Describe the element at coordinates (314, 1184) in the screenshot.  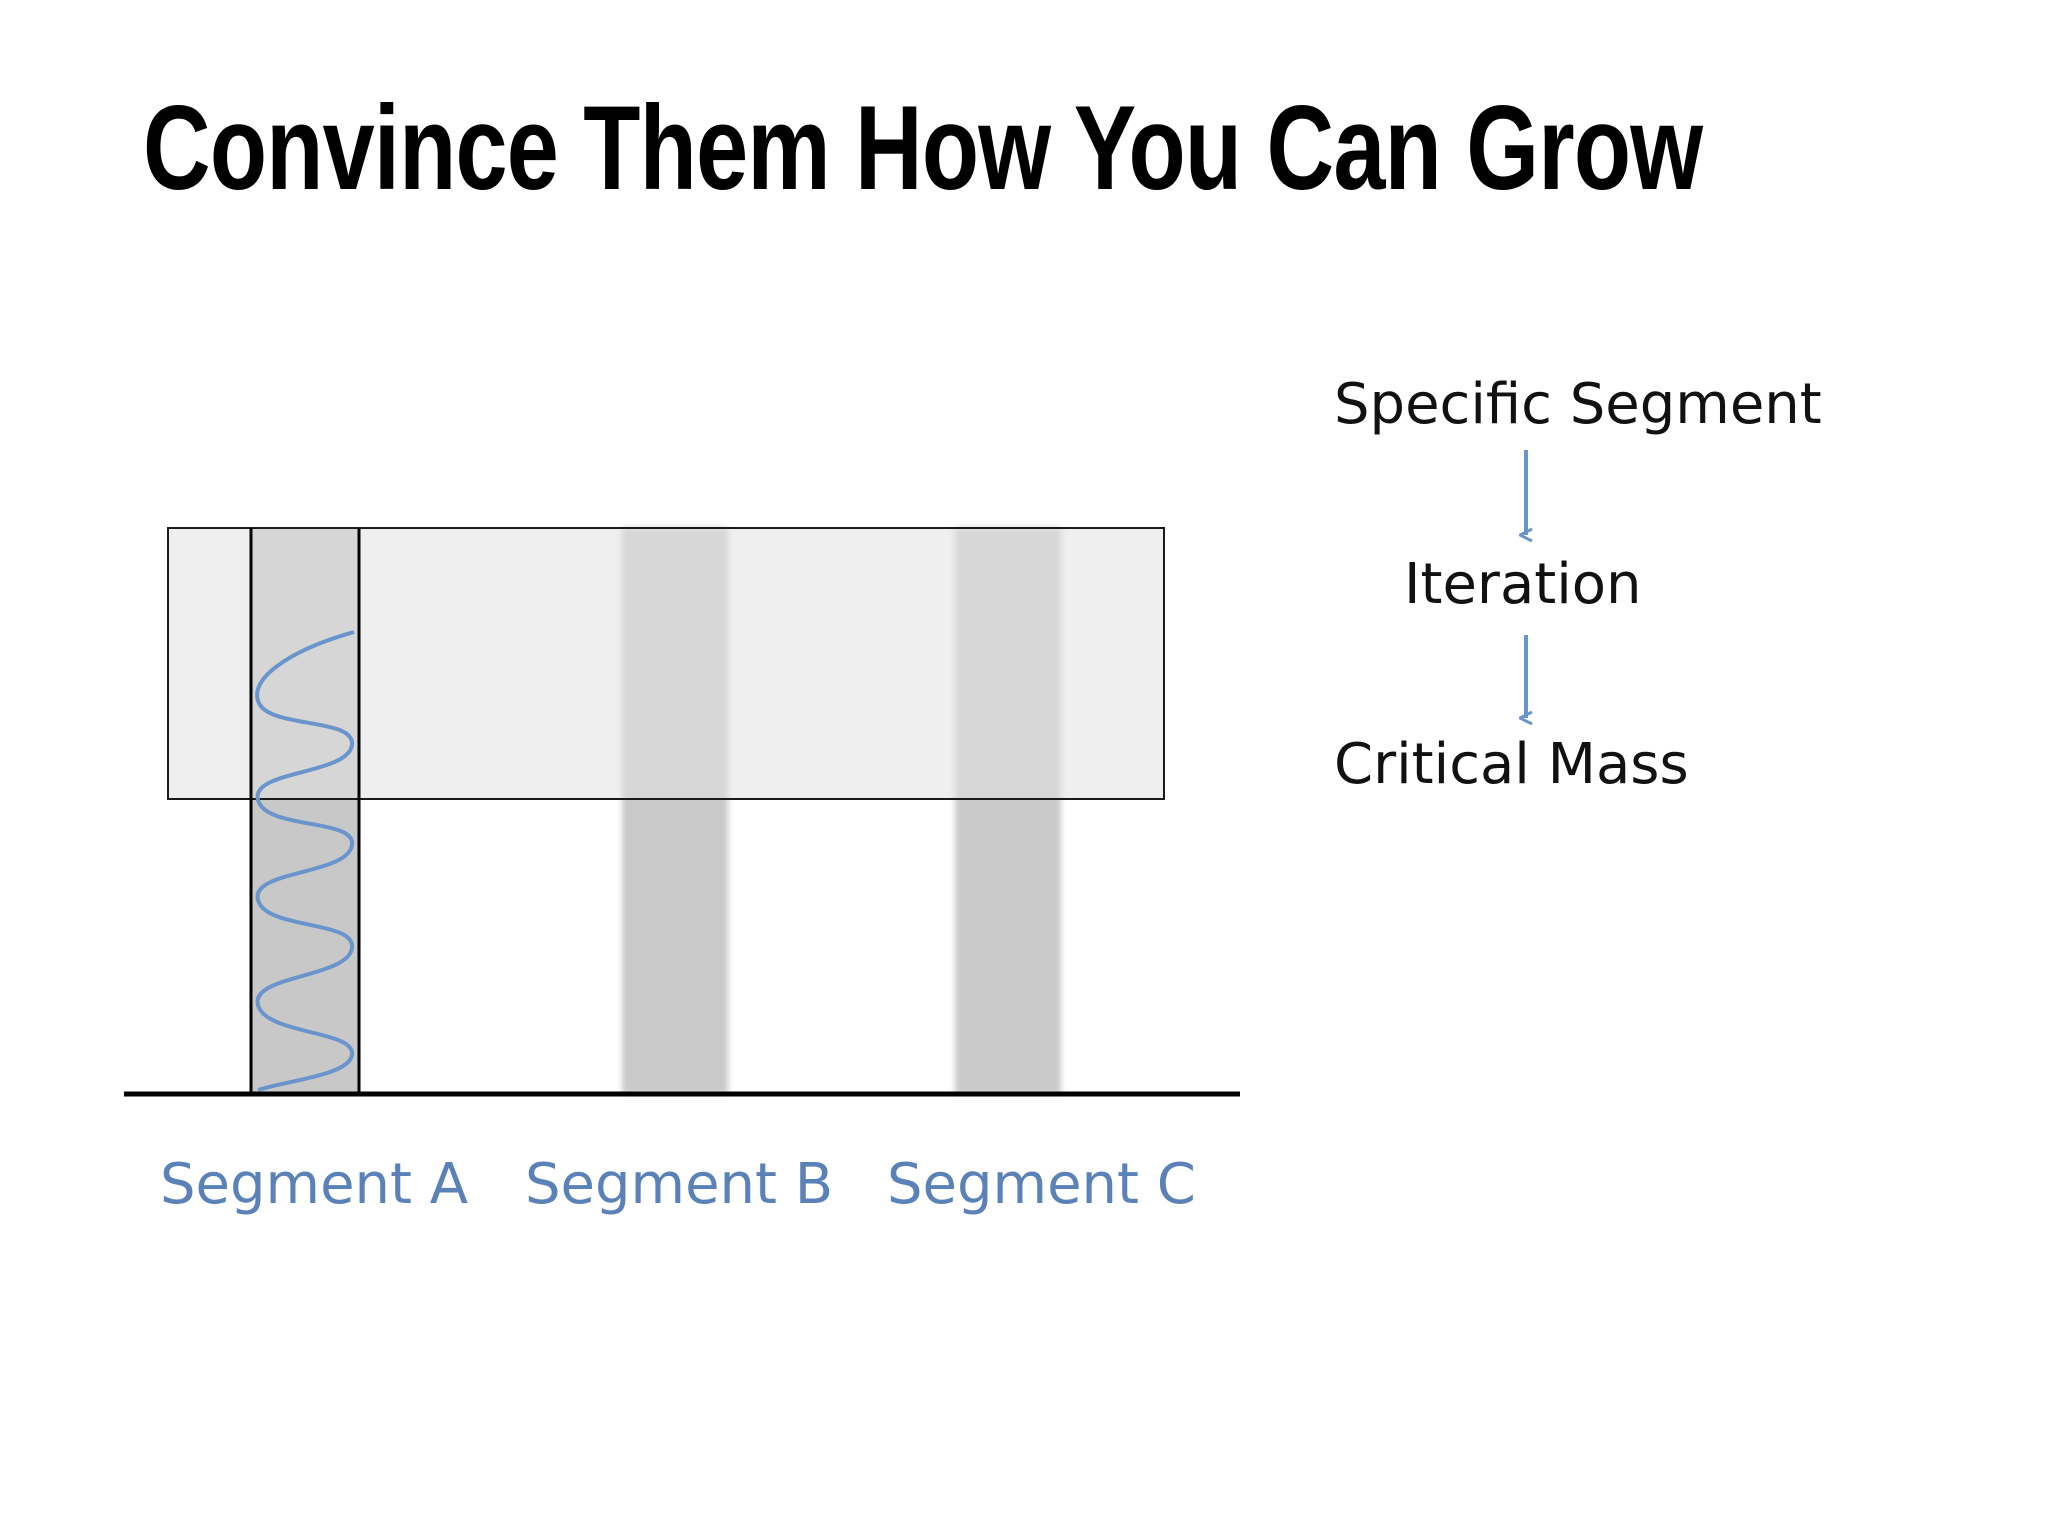
I see `segment-a-label: Segment A` at that location.